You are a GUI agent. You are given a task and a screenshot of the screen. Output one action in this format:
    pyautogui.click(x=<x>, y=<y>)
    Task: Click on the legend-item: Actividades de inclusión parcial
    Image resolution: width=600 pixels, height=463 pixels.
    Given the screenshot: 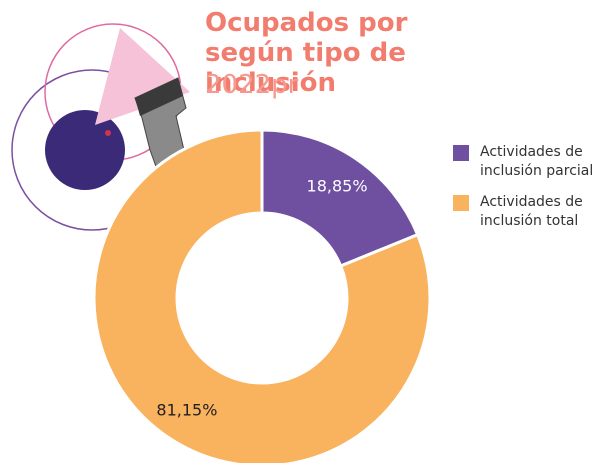 What is the action you would take?
    pyautogui.click(x=525, y=162)
    